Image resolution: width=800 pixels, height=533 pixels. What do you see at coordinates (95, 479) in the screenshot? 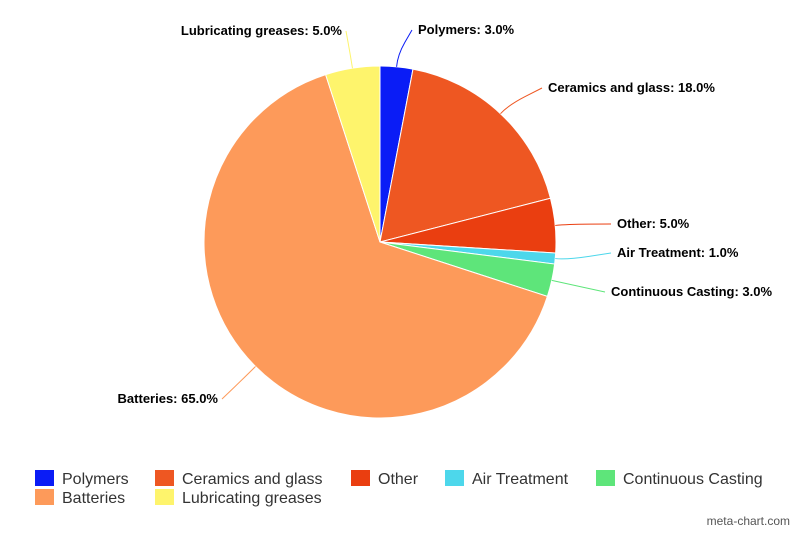
I see `legend-label-polymers: Polymers` at bounding box center [95, 479].